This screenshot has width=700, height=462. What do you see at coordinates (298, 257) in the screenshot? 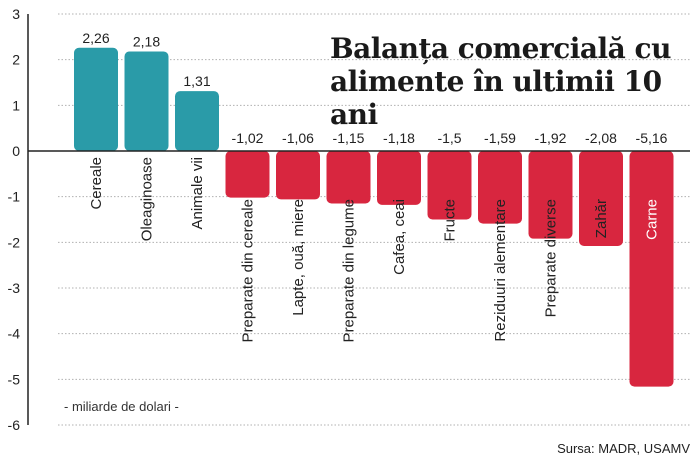
I see `category-label: Lapte, ouă, miere` at bounding box center [298, 257].